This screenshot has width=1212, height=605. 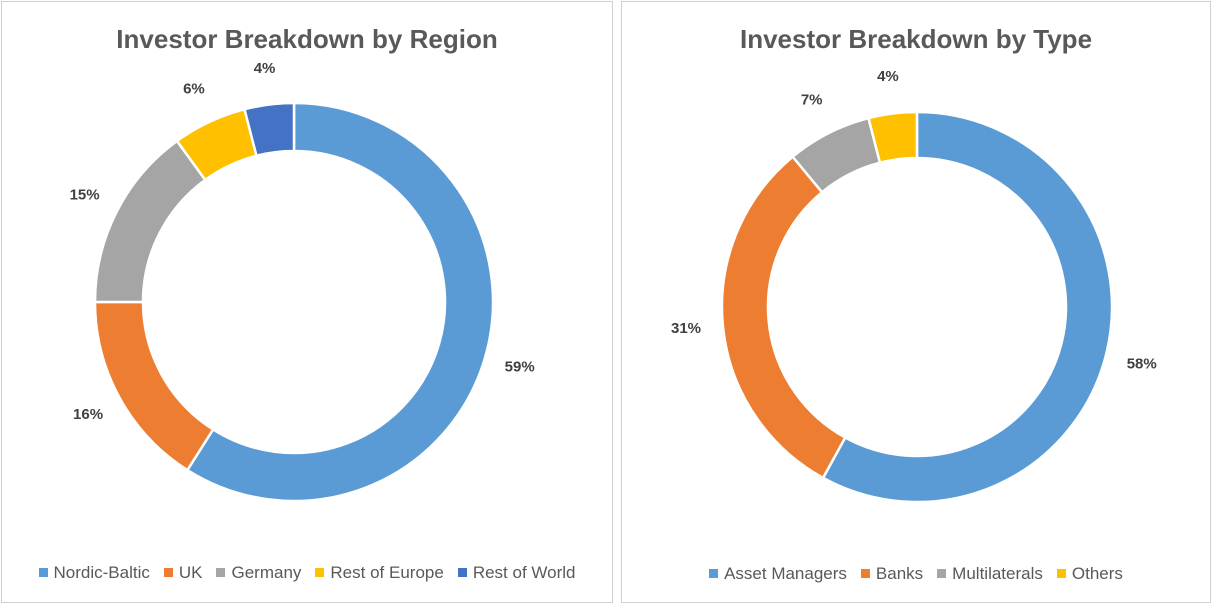 What do you see at coordinates (88, 414) in the screenshot?
I see `data-label-uk: 16%` at bounding box center [88, 414].